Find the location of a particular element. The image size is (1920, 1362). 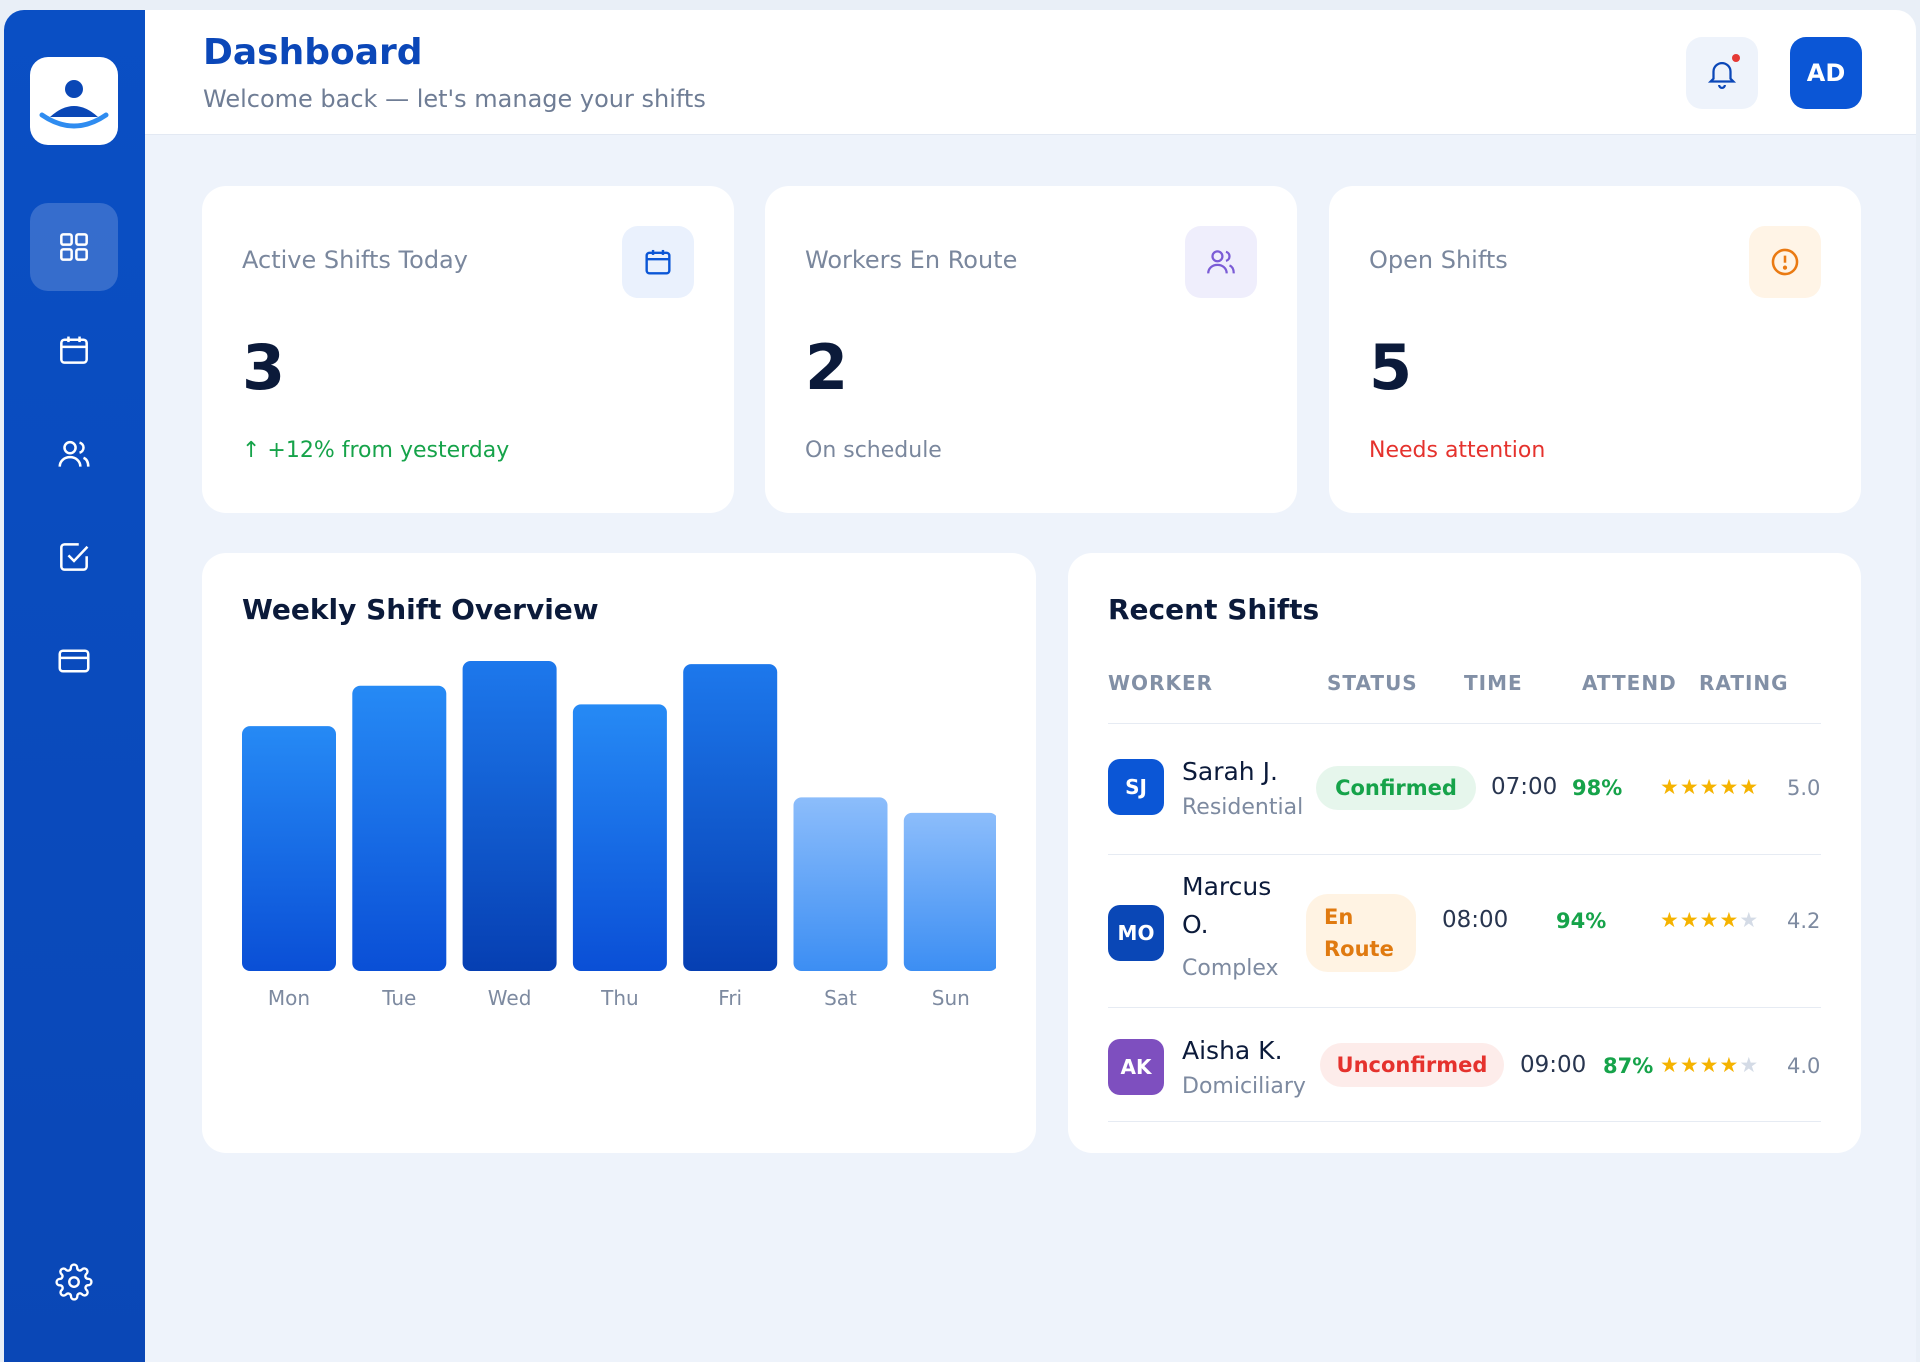

settings-gear-icon is located at coordinates (74, 1282).